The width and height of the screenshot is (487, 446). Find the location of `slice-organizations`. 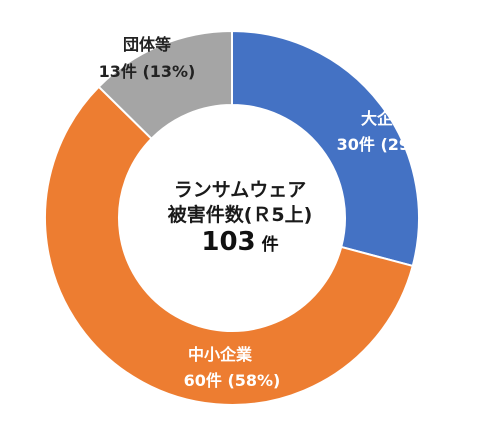

slice-organizations is located at coordinates (165, 85).